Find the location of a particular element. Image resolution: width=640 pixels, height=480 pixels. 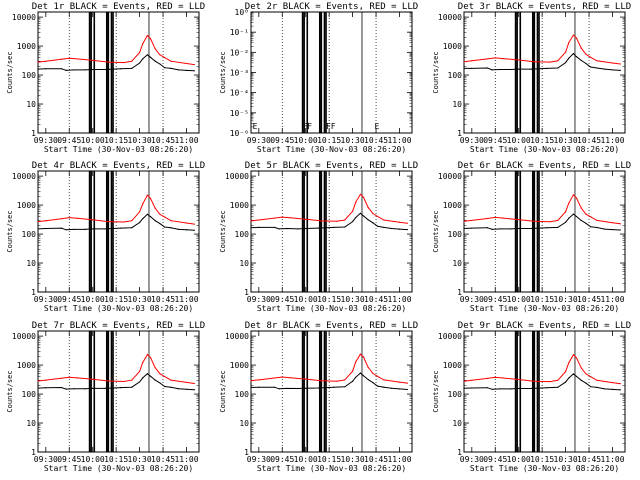

plot-frame is located at coordinates (331, 72).